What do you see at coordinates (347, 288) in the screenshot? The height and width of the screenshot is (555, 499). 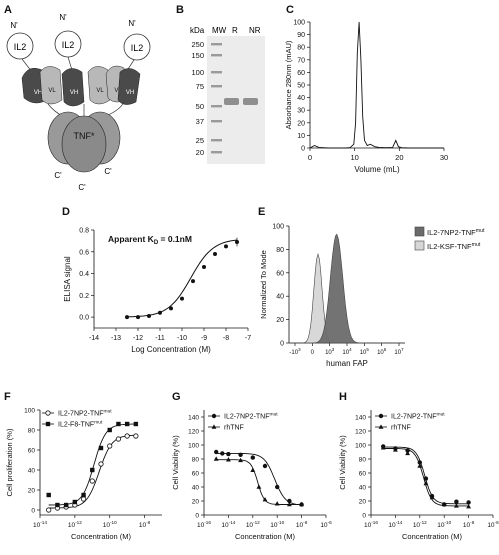 I see `histogram-7np2` at bounding box center [347, 288].